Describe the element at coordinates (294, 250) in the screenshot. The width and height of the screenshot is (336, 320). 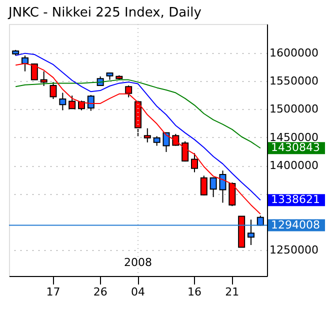
I see `y-tick-label: 1250000` at that location.